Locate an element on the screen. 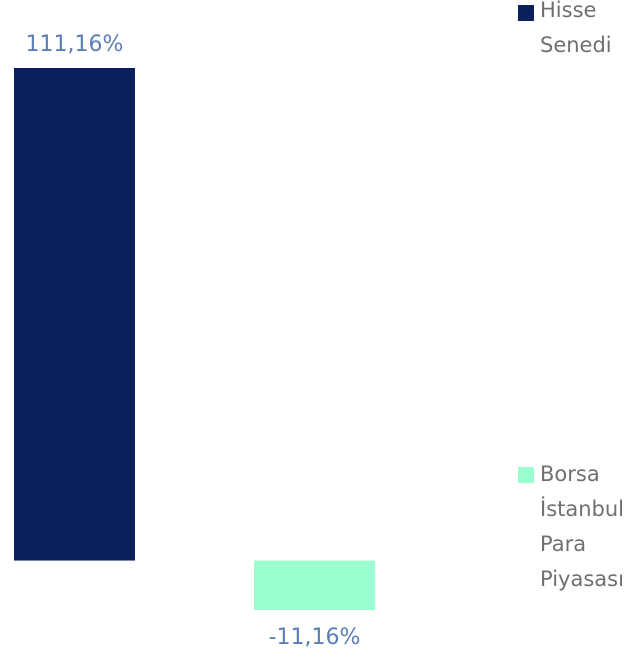 This screenshot has width=640, height=662. bar-borsa-istanbul-para-piyasasi is located at coordinates (314, 585).